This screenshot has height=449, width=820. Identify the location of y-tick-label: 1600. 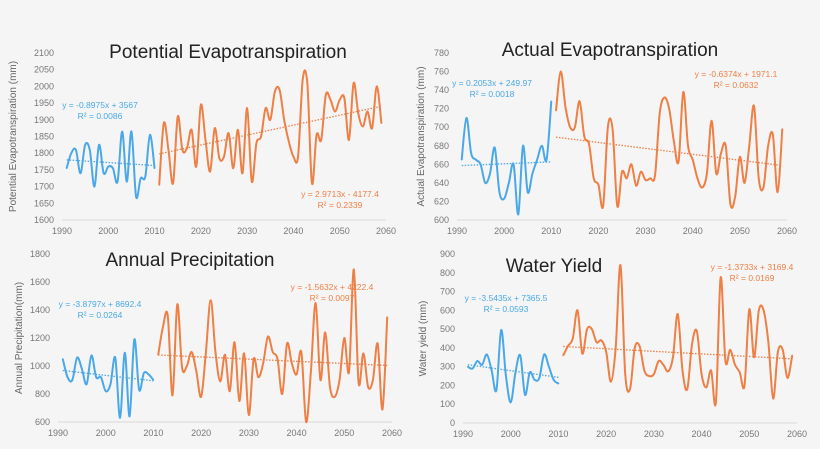
(40, 282).